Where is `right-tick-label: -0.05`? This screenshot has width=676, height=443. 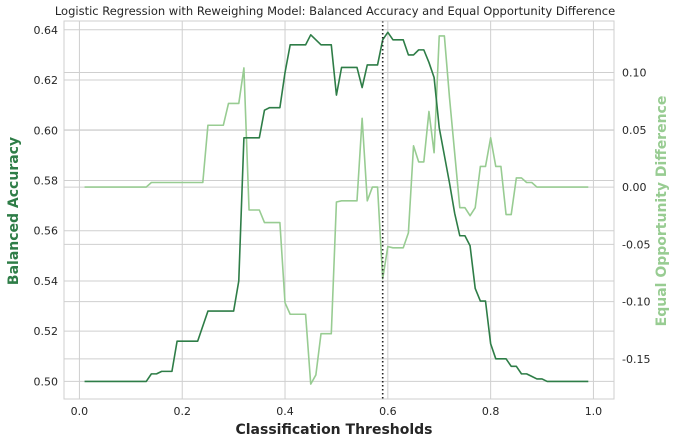 right-tick-label: -0.05 is located at coordinates (636, 244).